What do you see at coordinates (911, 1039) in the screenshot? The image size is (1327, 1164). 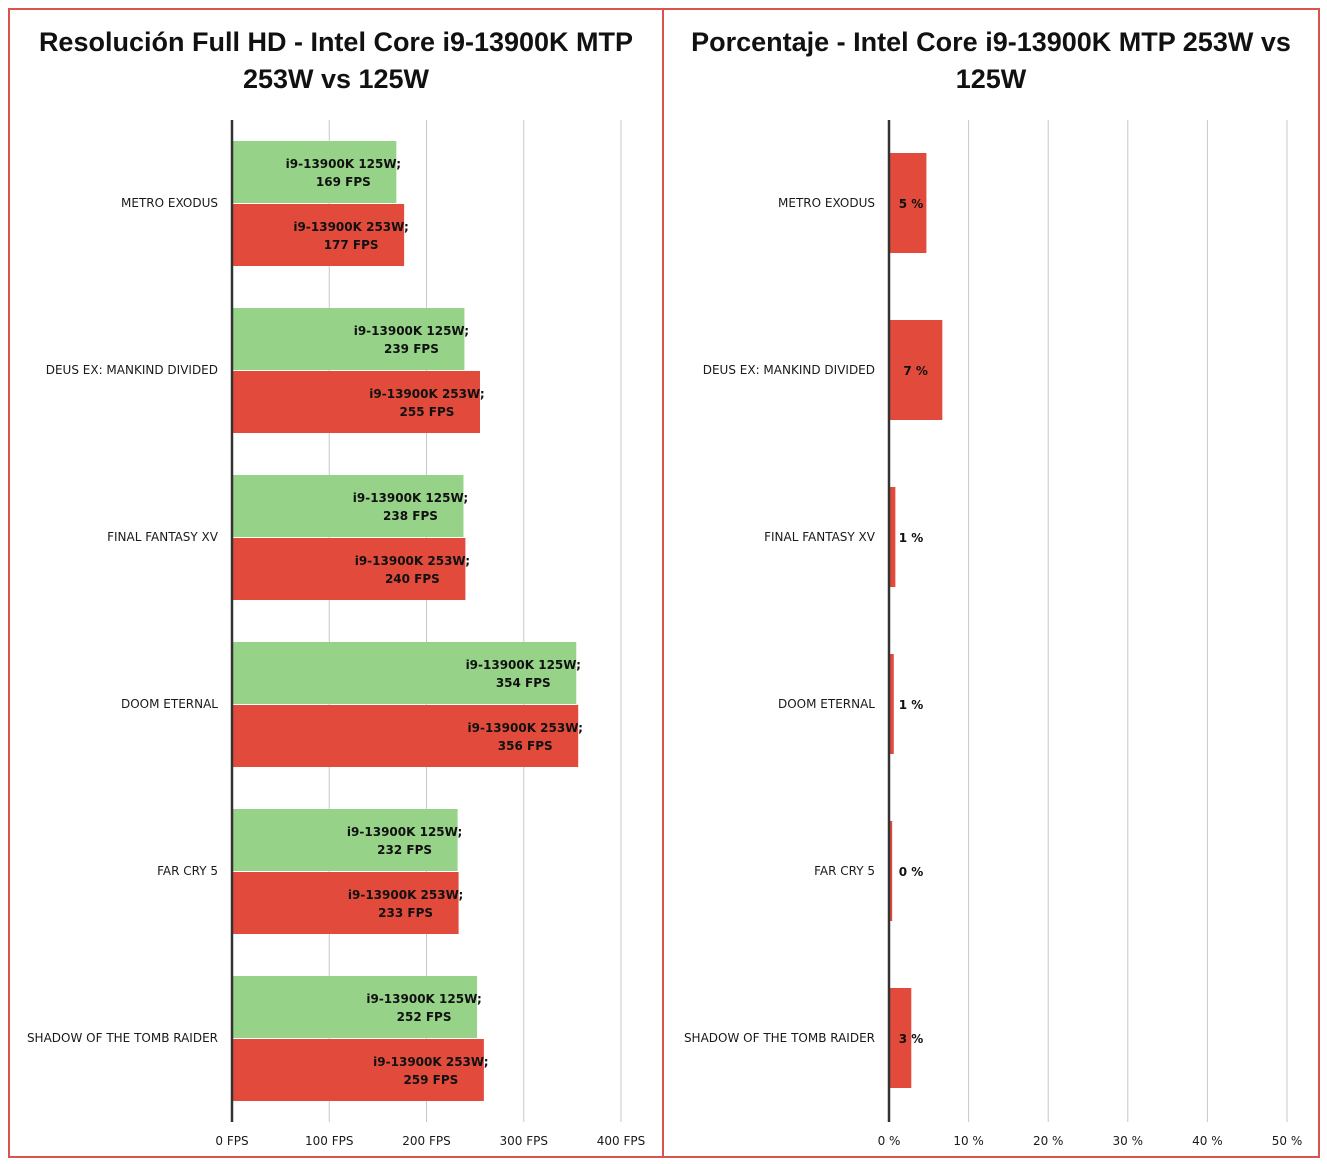 I see `data-label: 3 %` at bounding box center [911, 1039].